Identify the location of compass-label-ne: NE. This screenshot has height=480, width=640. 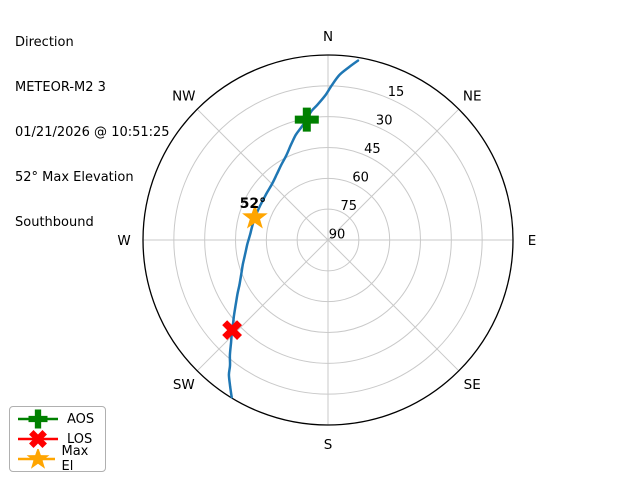
(472, 97).